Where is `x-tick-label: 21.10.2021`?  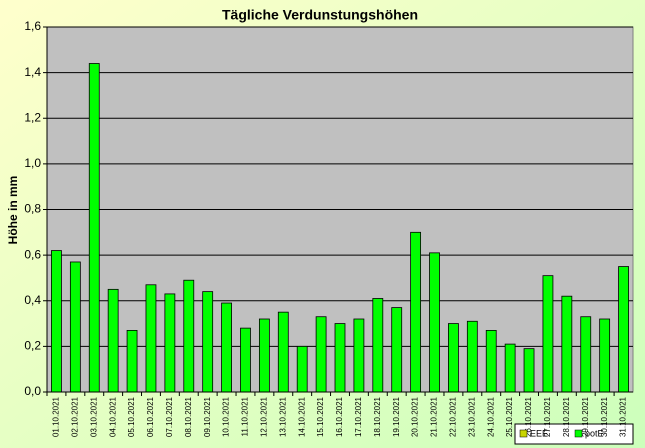
x-tick-label: 21.10.2021 is located at coordinates (434, 416).